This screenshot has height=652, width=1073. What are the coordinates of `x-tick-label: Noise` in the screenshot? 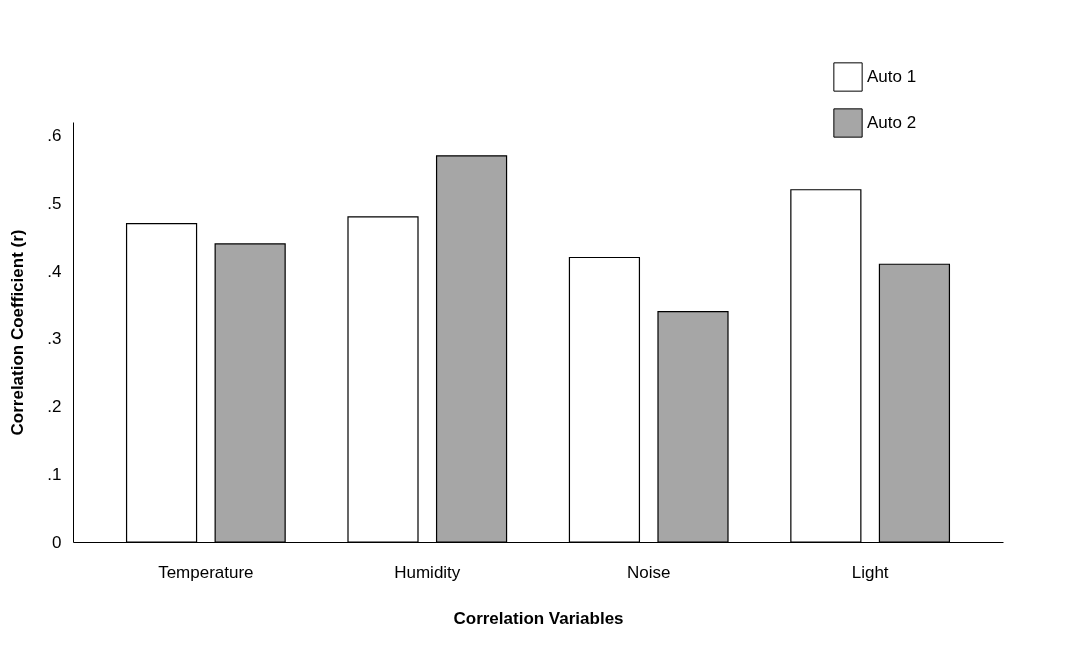 It's located at (648, 572).